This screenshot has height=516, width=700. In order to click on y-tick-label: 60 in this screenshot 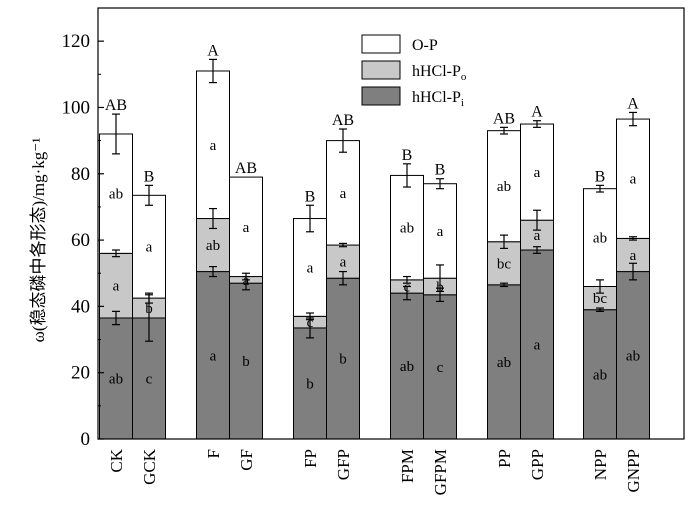, I will do `click(80, 240)`.